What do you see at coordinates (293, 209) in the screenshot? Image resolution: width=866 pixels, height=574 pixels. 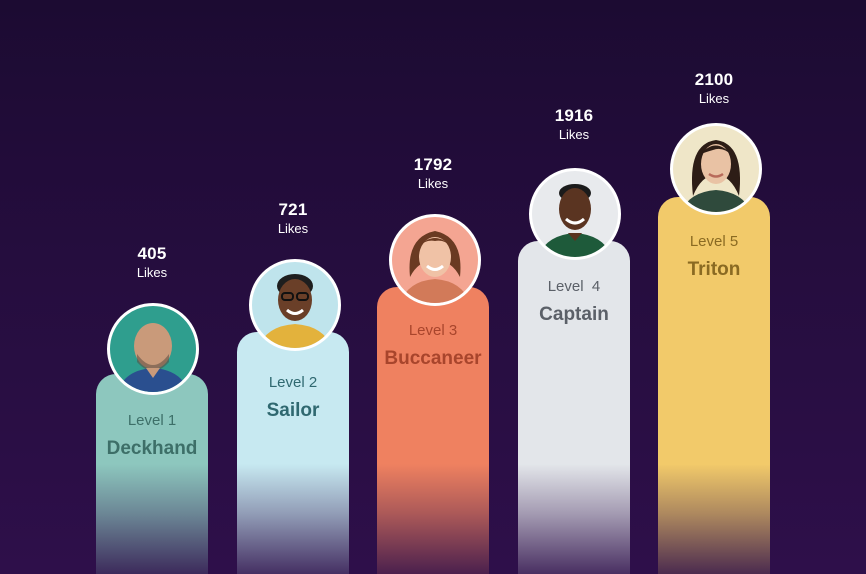 I see `likes-count-2: 721` at bounding box center [293, 209].